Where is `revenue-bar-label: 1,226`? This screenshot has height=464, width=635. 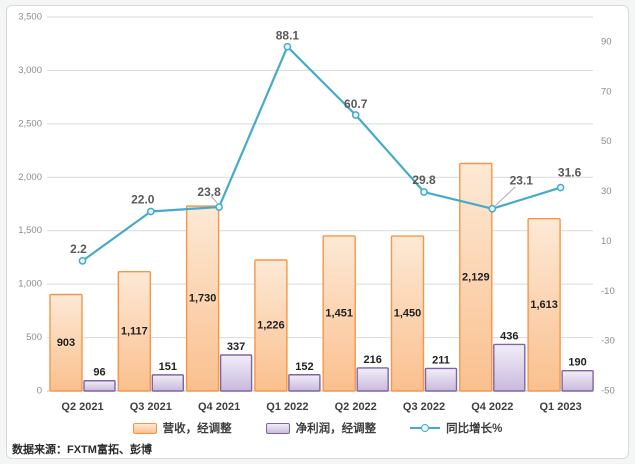
revenue-bar-label: 1,226 is located at coordinates (271, 325).